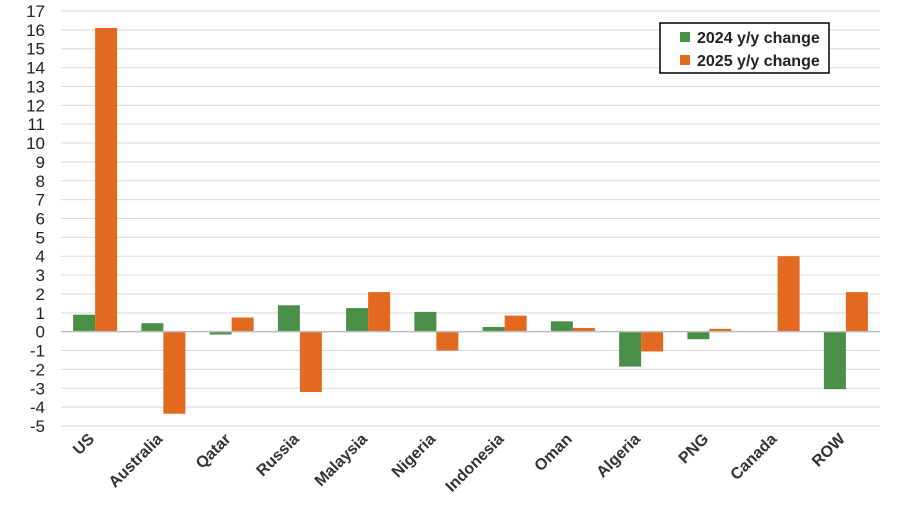 This screenshot has width=904, height=513. Describe the element at coordinates (630, 349) in the screenshot. I see `bar-2024-algeria` at that location.